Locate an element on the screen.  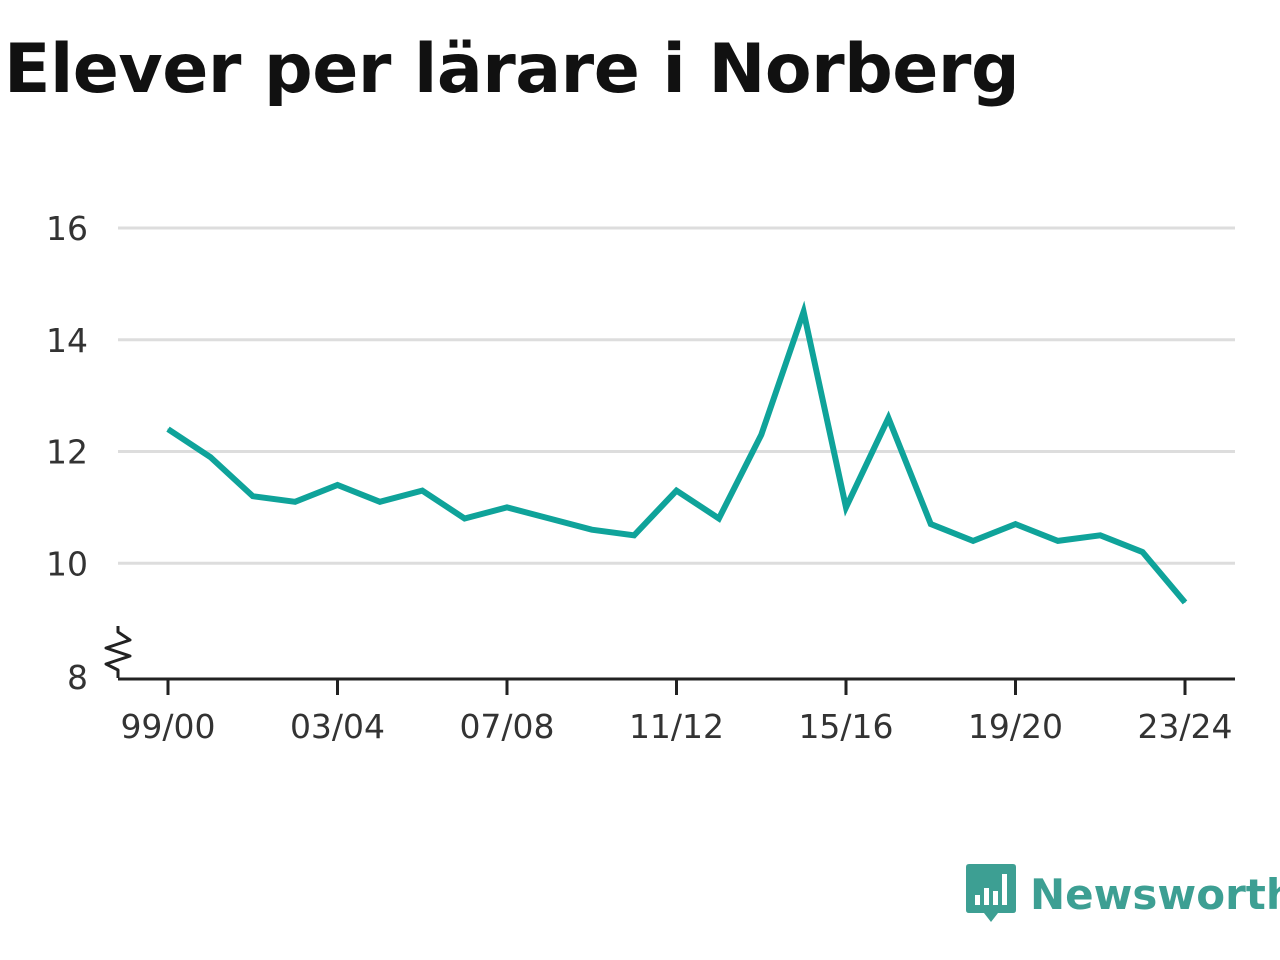
axis-break-mark is located at coordinates (118, 652).